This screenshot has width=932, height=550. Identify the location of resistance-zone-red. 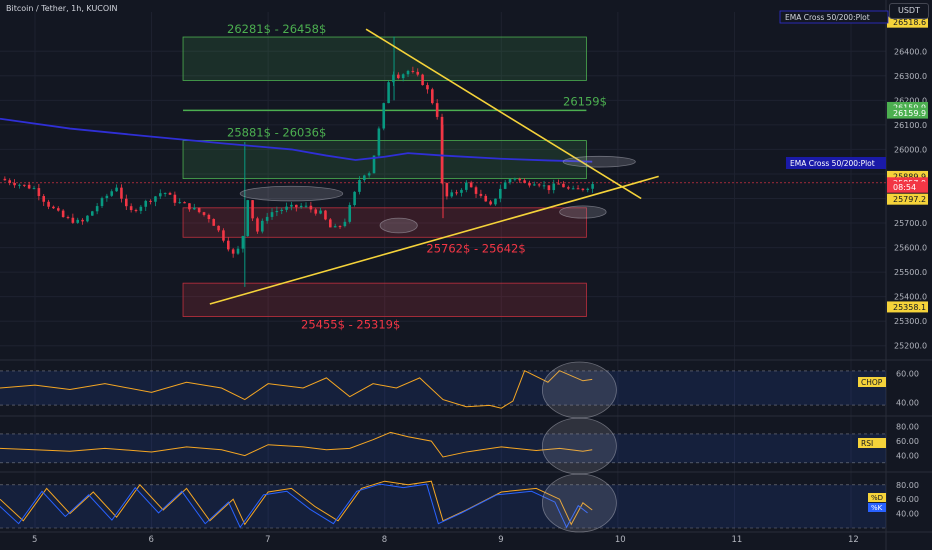
(384, 222).